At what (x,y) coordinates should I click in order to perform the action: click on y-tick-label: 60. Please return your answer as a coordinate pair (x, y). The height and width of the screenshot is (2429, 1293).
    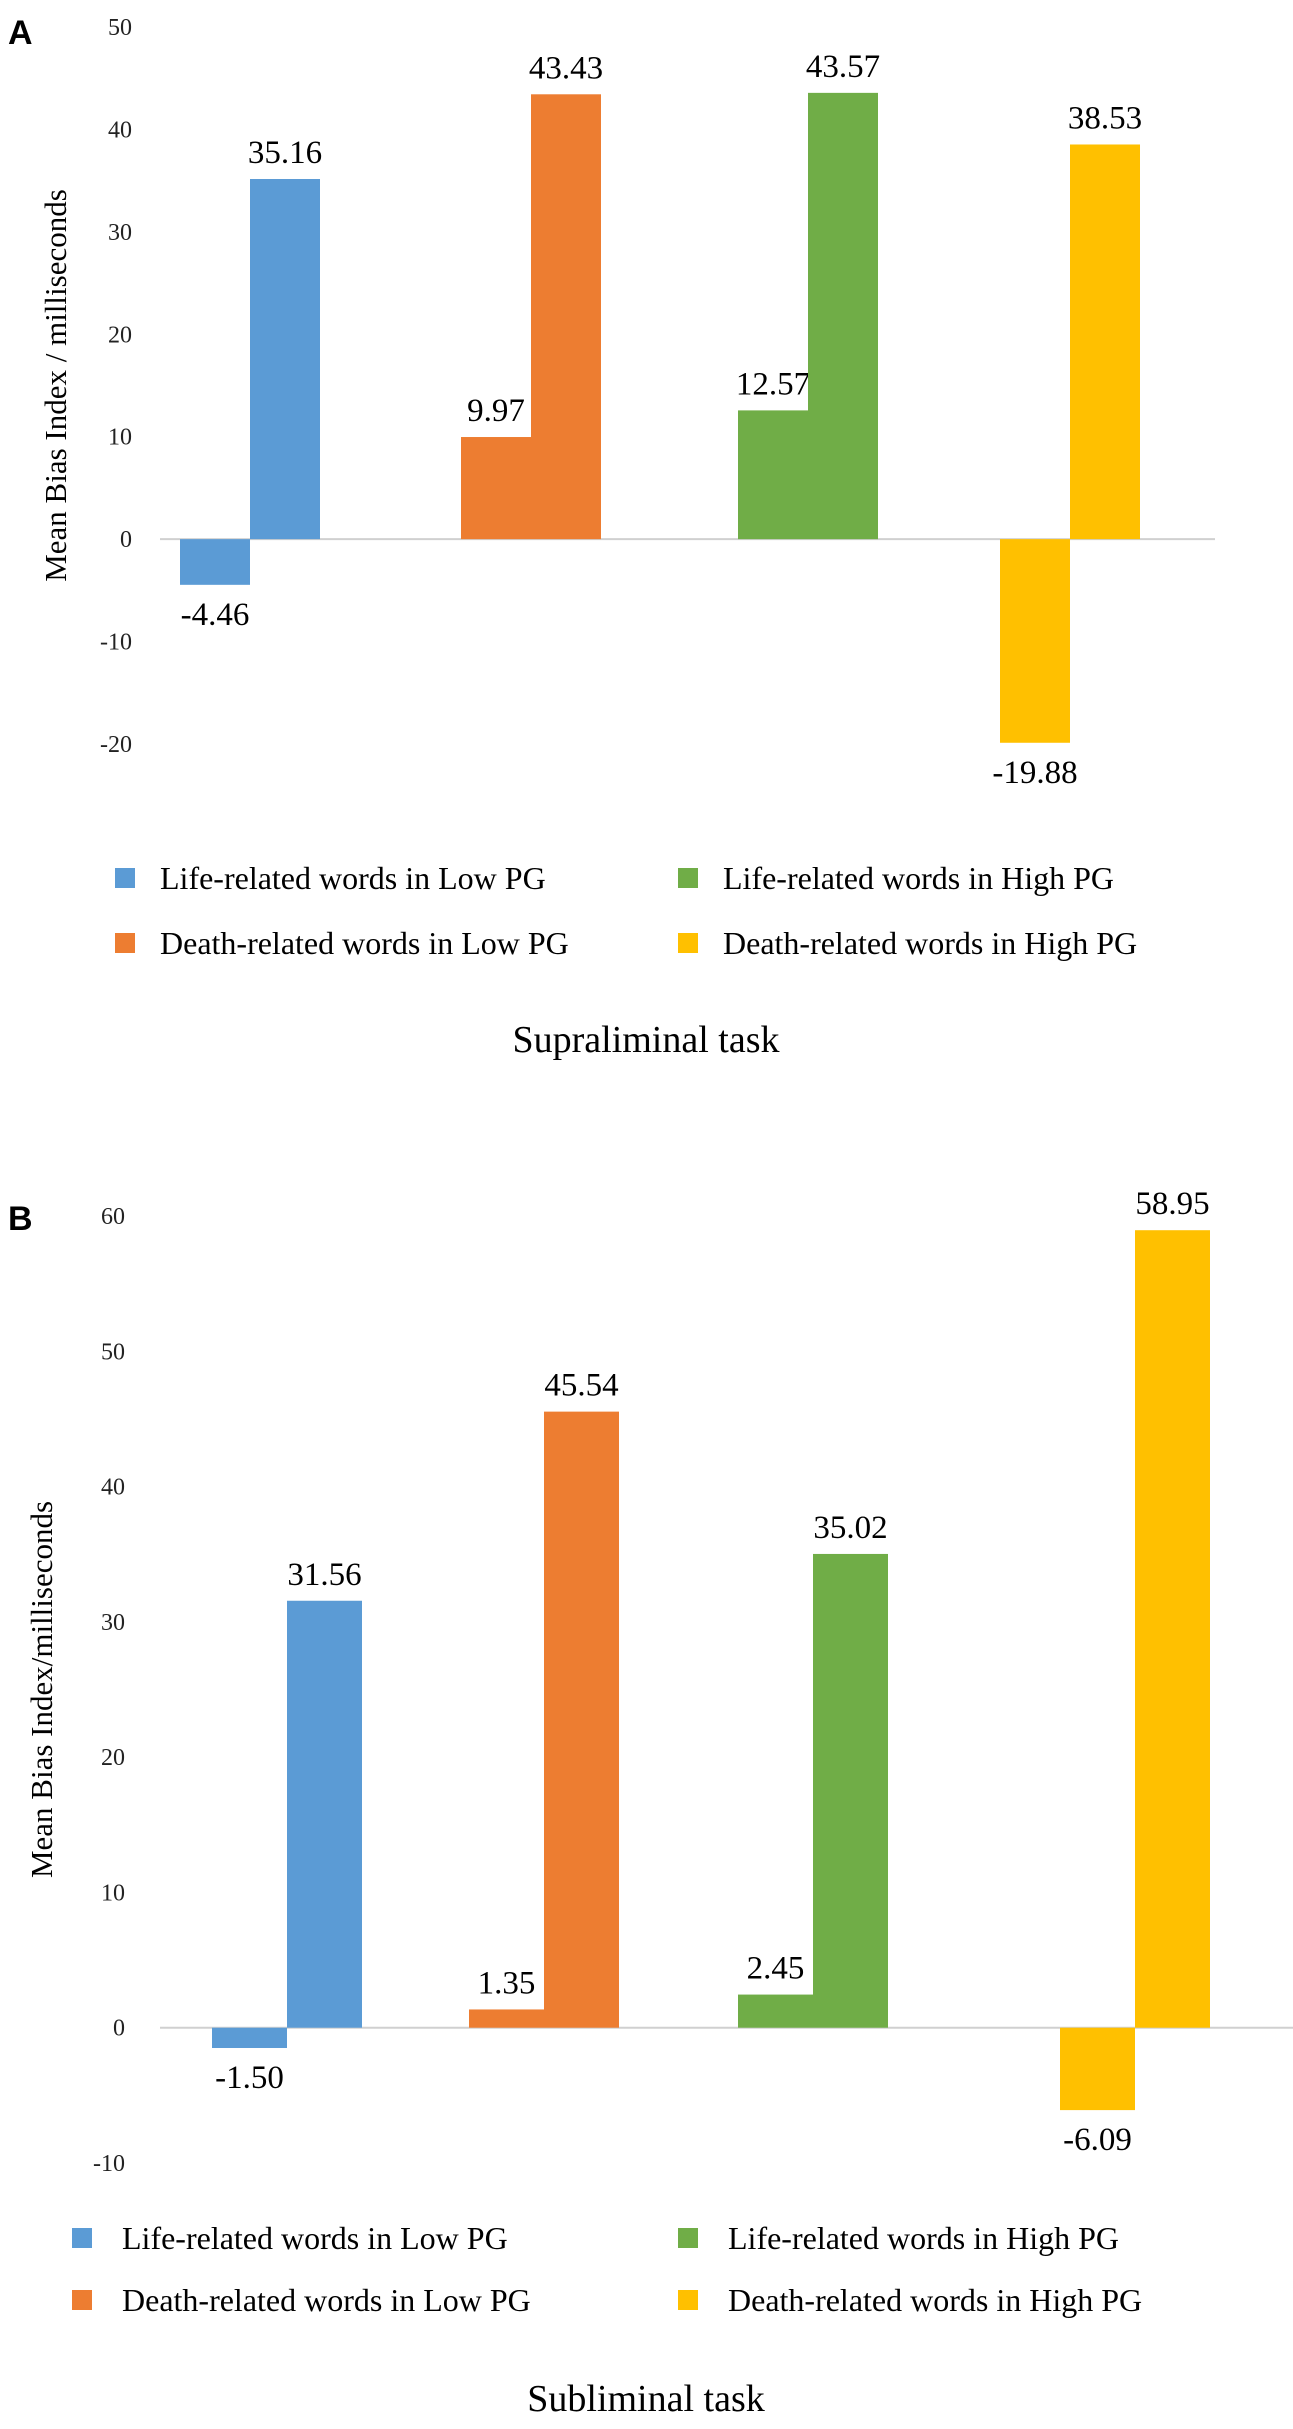
    Looking at the image, I should click on (113, 1217).